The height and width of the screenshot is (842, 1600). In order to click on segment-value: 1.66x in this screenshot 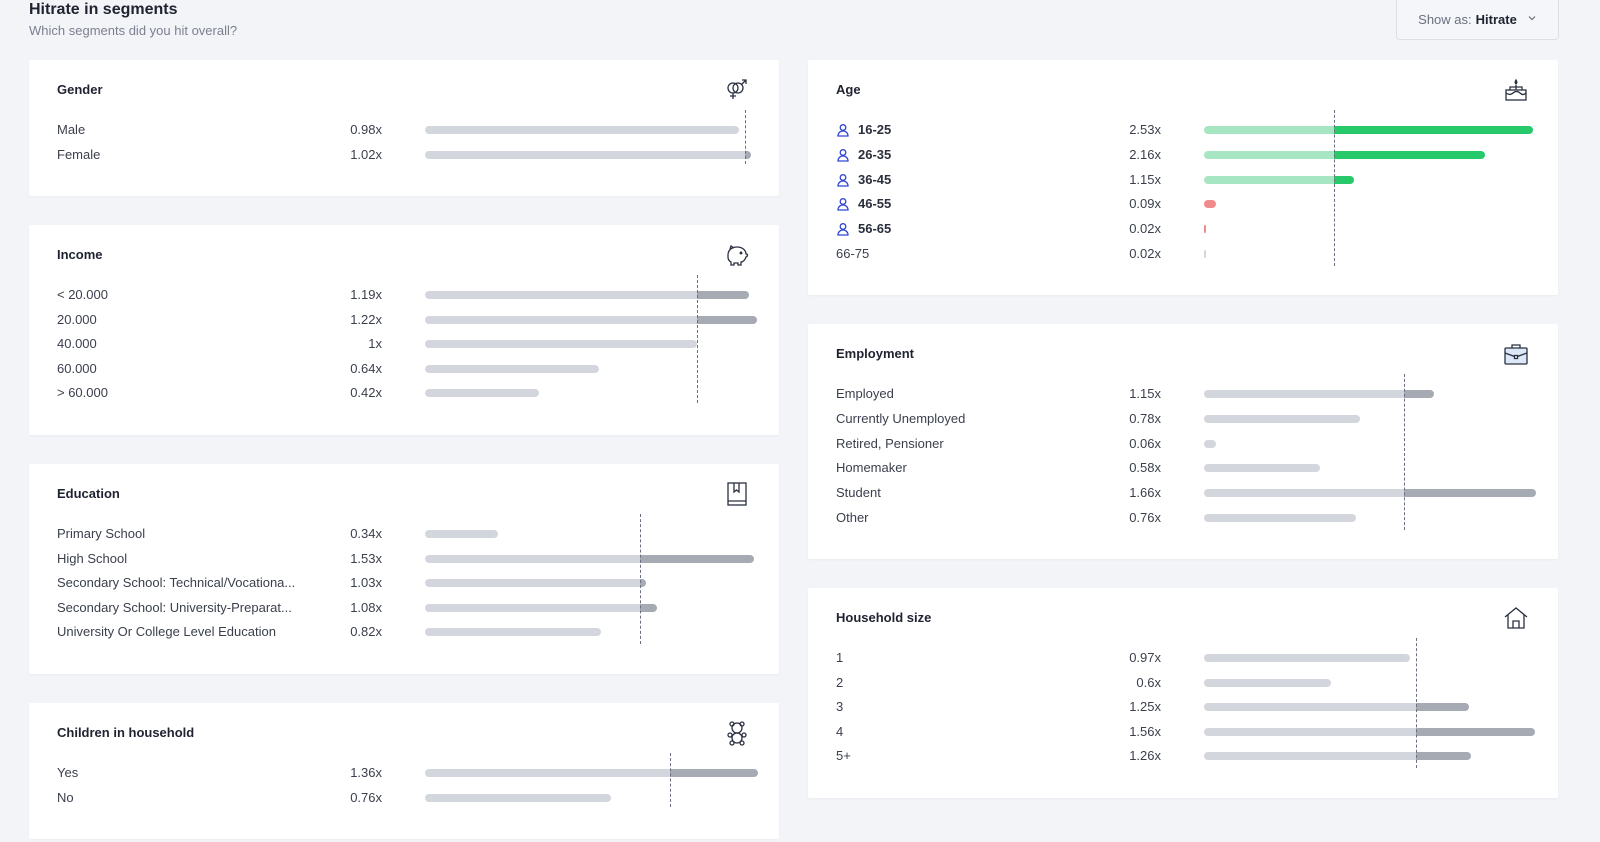, I will do `click(1145, 493)`.